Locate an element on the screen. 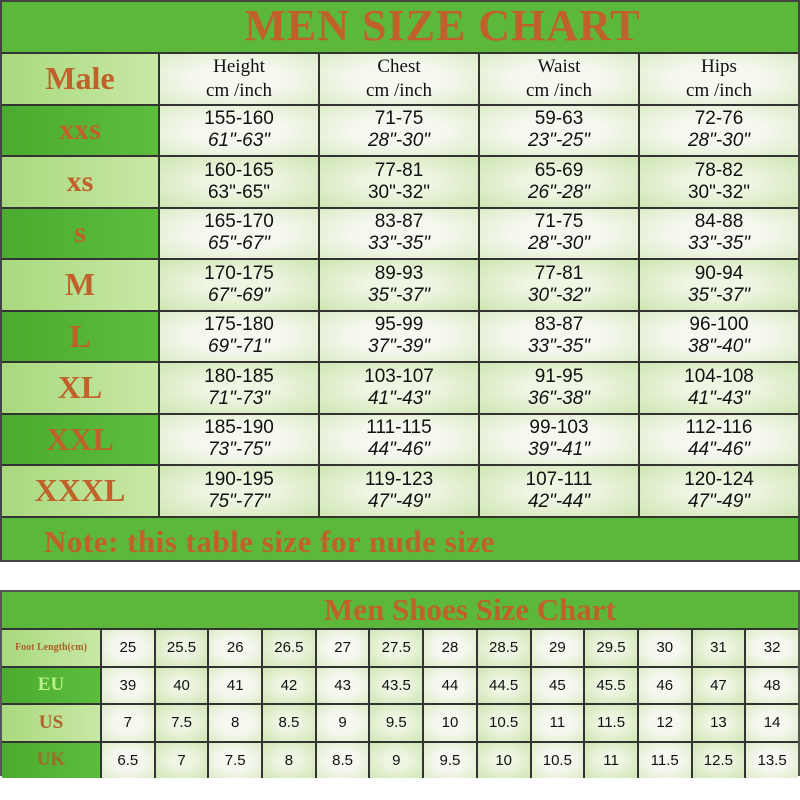 This screenshot has width=800, height=800. size-cell: 185-190 73"-75" is located at coordinates (240, 439).